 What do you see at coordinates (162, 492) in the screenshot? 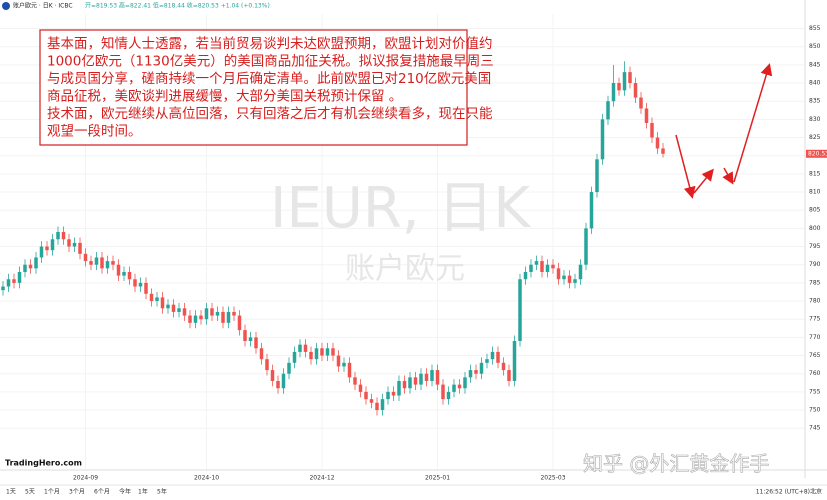
I see `range-button: 5年` at bounding box center [162, 492].